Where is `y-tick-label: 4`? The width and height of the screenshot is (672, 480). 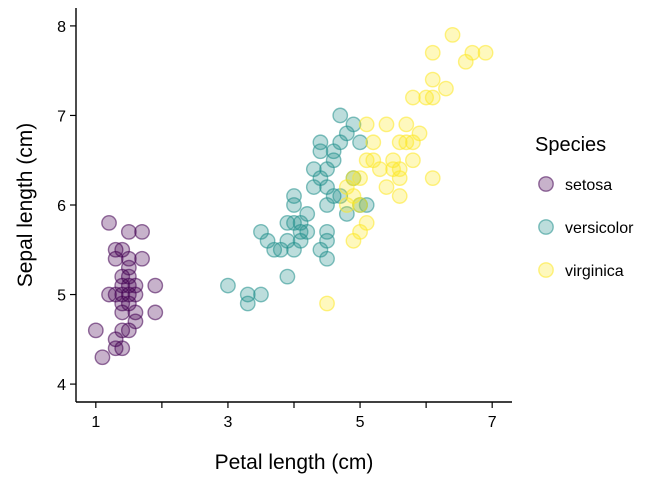
y-tick-label: 4 is located at coordinates (61, 385).